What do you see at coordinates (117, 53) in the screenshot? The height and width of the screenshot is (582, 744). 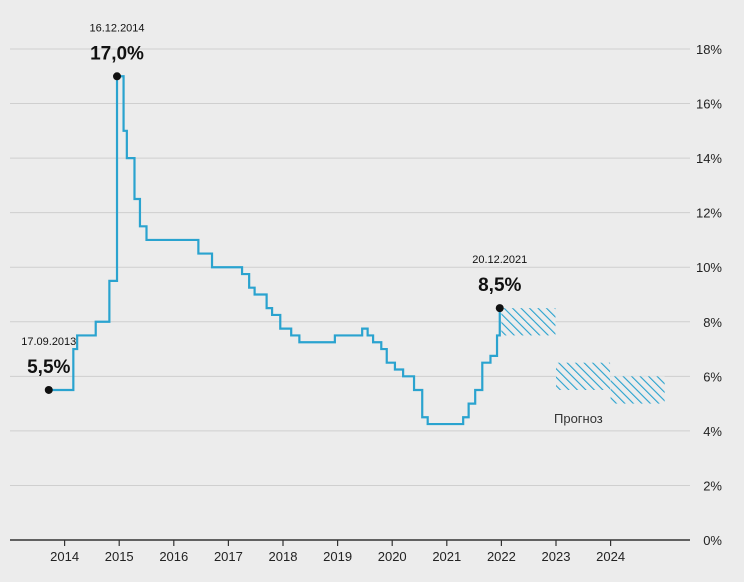 I see `annotation-value: 17,0%` at bounding box center [117, 53].